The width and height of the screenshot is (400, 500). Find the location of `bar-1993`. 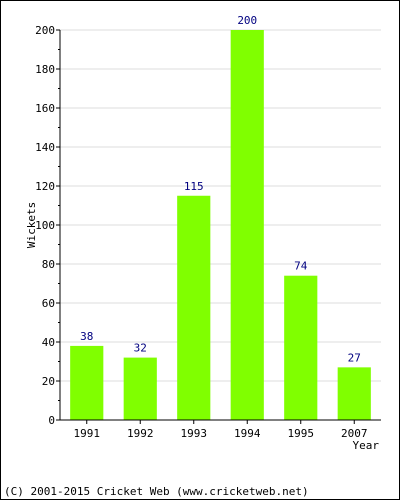

bar-1993 is located at coordinates (194, 307).